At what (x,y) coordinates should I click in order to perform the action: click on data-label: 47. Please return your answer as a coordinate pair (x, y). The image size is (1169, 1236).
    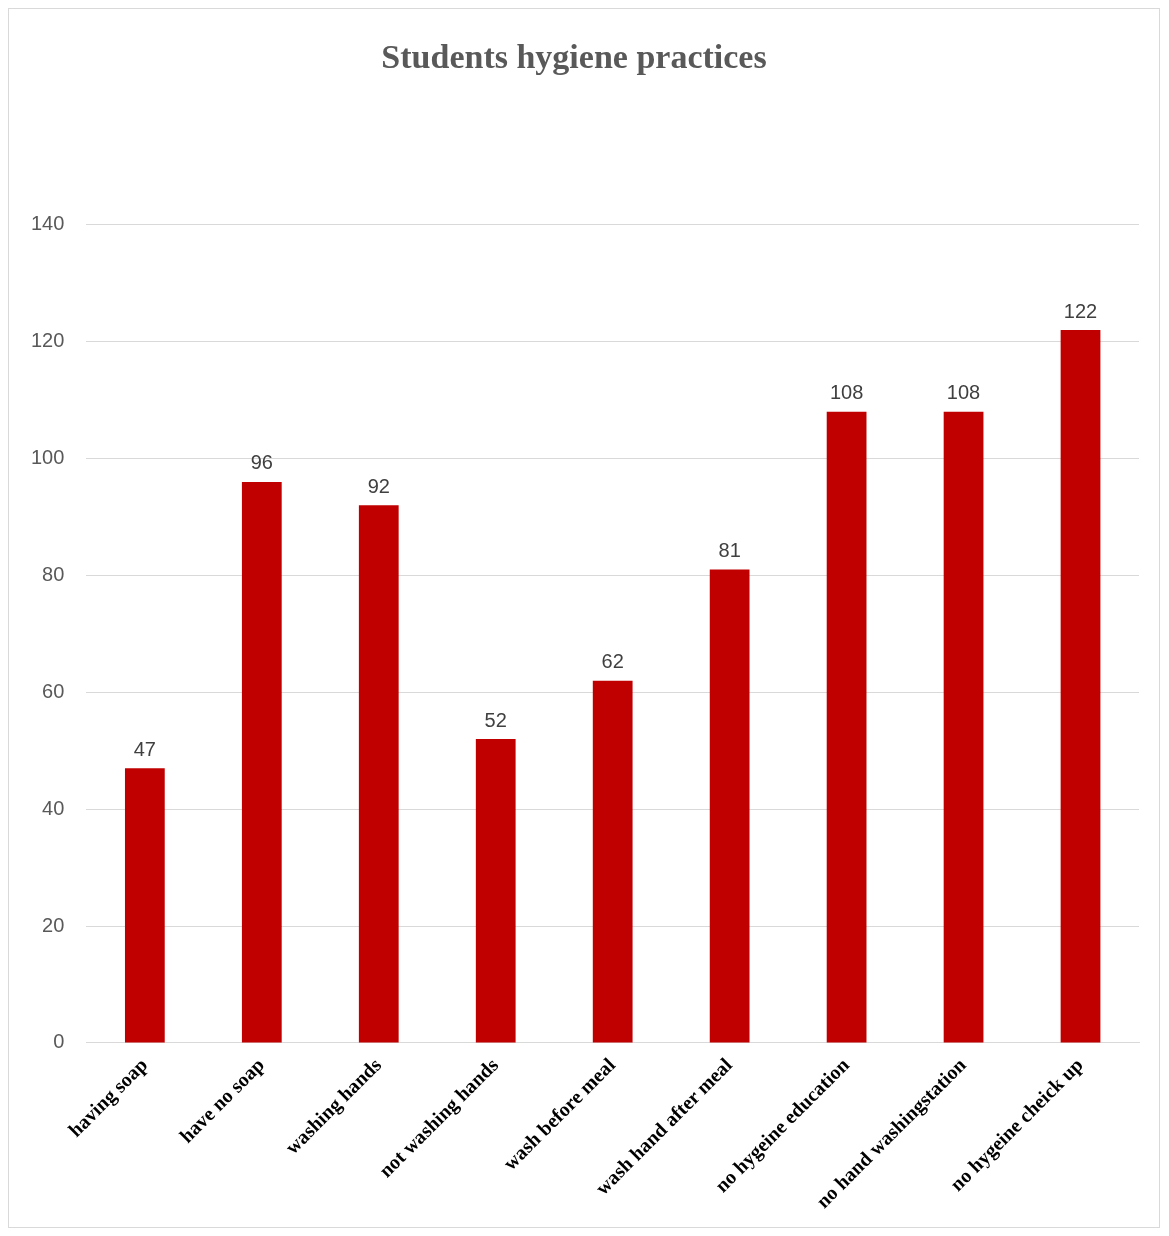
    Looking at the image, I should click on (144, 748).